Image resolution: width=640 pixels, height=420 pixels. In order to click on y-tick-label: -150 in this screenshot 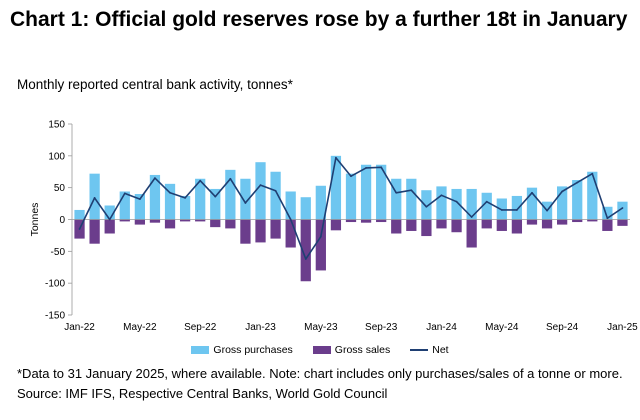, I will do `click(55, 316)`.